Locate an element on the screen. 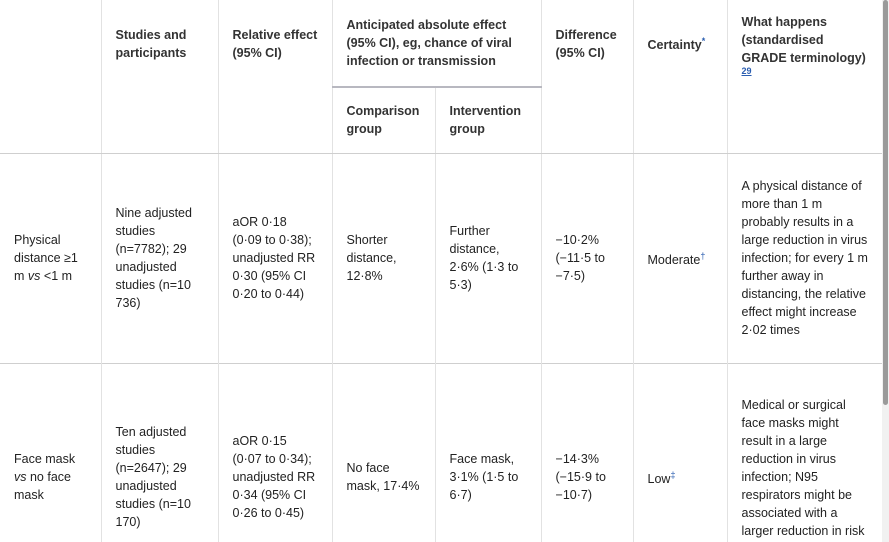 The width and height of the screenshot is (889, 542). scrollbar is located at coordinates (885, 271).